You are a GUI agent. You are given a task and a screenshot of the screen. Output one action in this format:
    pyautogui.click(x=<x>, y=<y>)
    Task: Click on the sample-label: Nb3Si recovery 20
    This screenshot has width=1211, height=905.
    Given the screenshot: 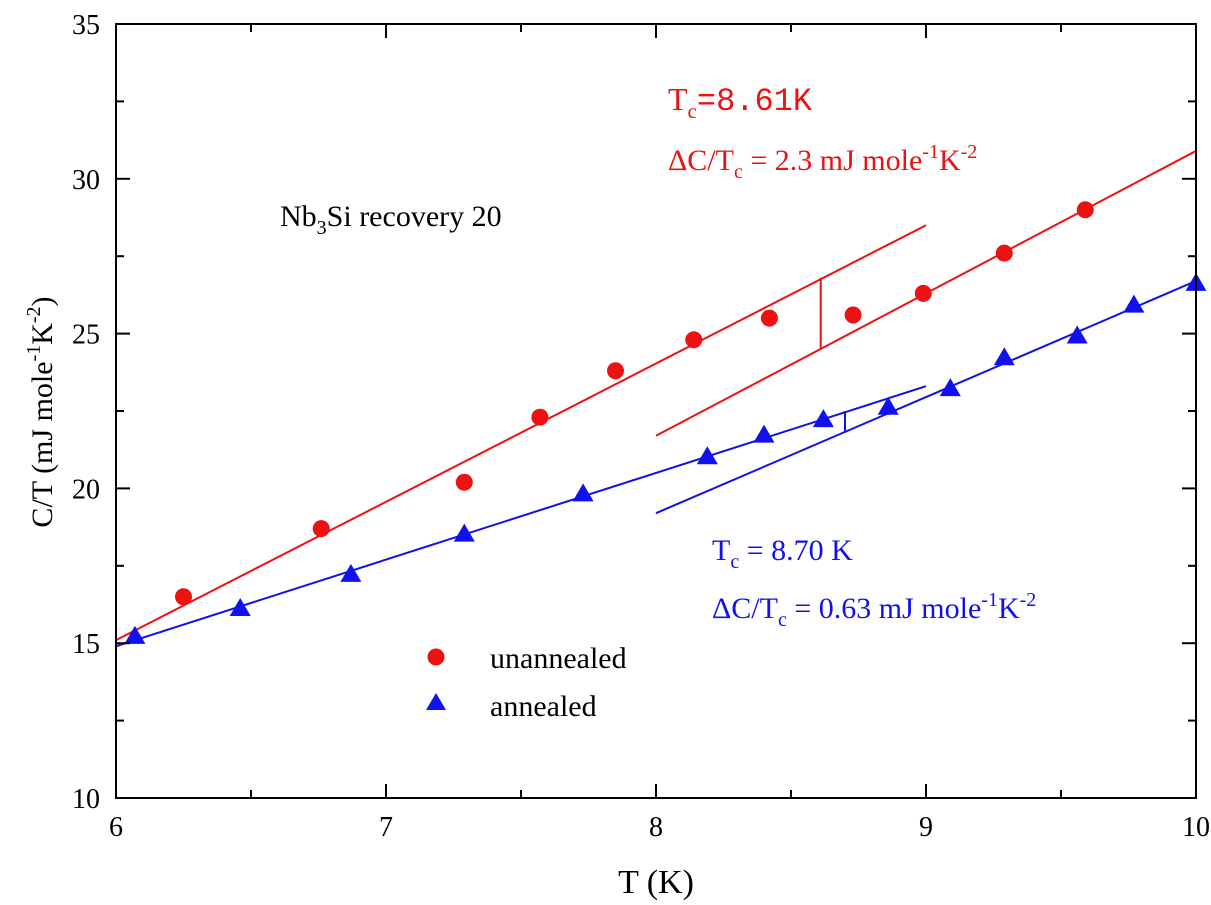 What is the action you would take?
    pyautogui.click(x=391, y=219)
    